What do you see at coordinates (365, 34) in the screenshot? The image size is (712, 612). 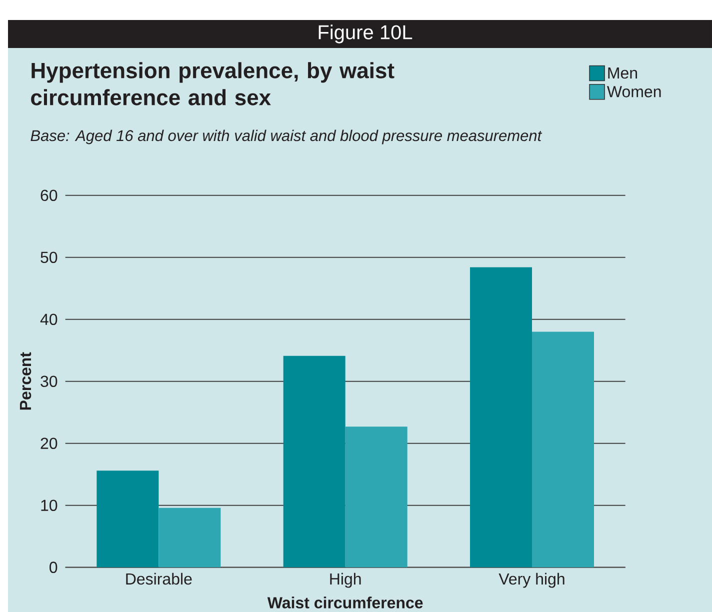 I see `caption: Figure 10L` at bounding box center [365, 34].